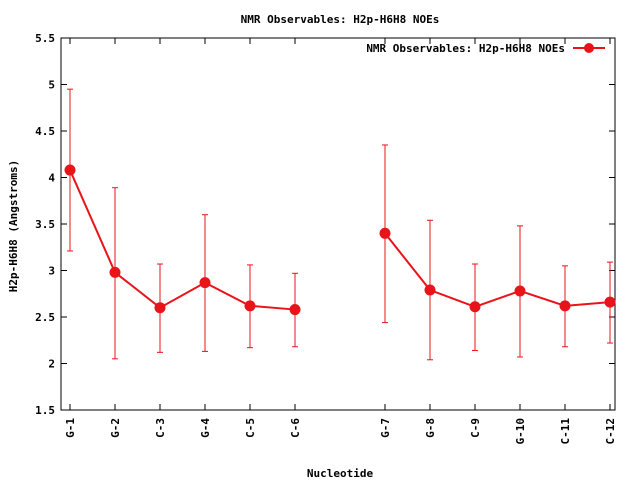  Describe the element at coordinates (45, 38) in the screenshot. I see `y-tick-label: 5.5` at that location.